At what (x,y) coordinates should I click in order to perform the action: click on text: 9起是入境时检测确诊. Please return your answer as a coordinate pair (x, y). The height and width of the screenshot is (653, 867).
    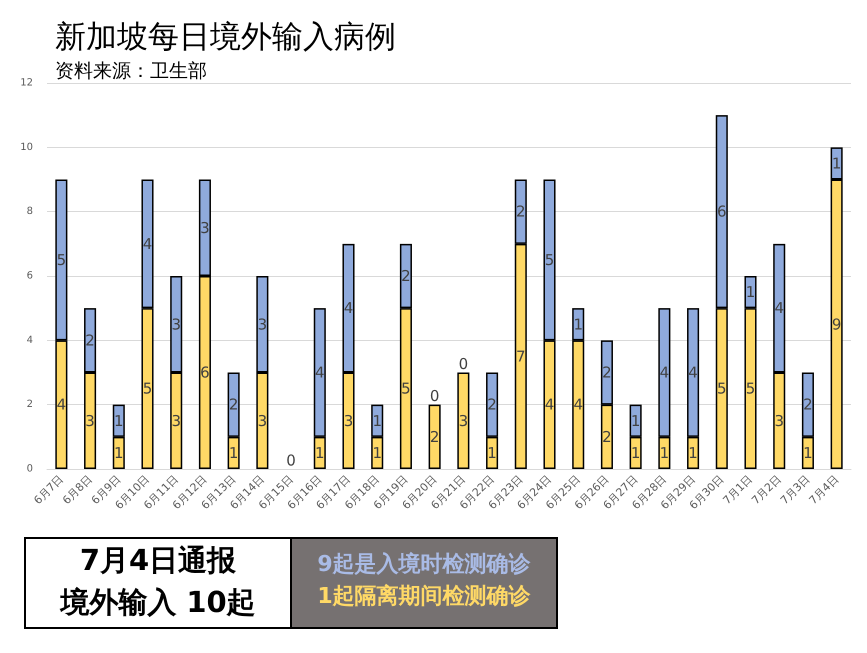
    Looking at the image, I should click on (424, 565).